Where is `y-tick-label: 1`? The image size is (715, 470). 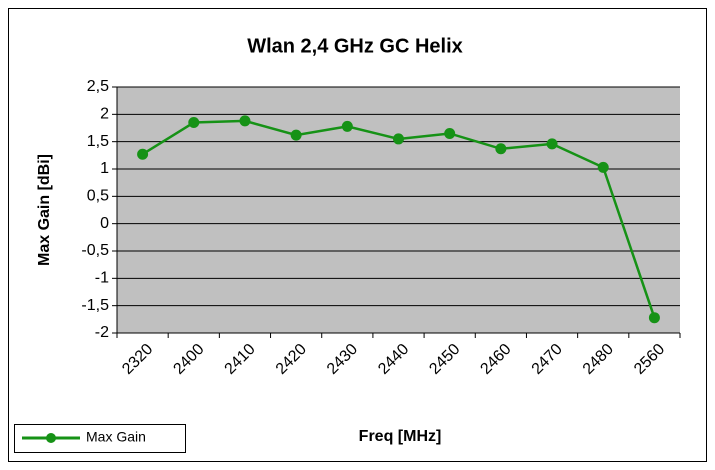 y-tick-label: 1 is located at coordinates (104, 168).